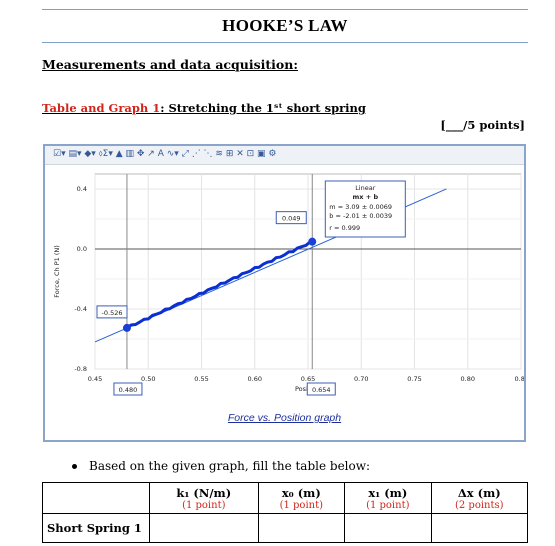 The image size is (555, 546). What do you see at coordinates (301, 528) in the screenshot?
I see `cell-x0` at bounding box center [301, 528].